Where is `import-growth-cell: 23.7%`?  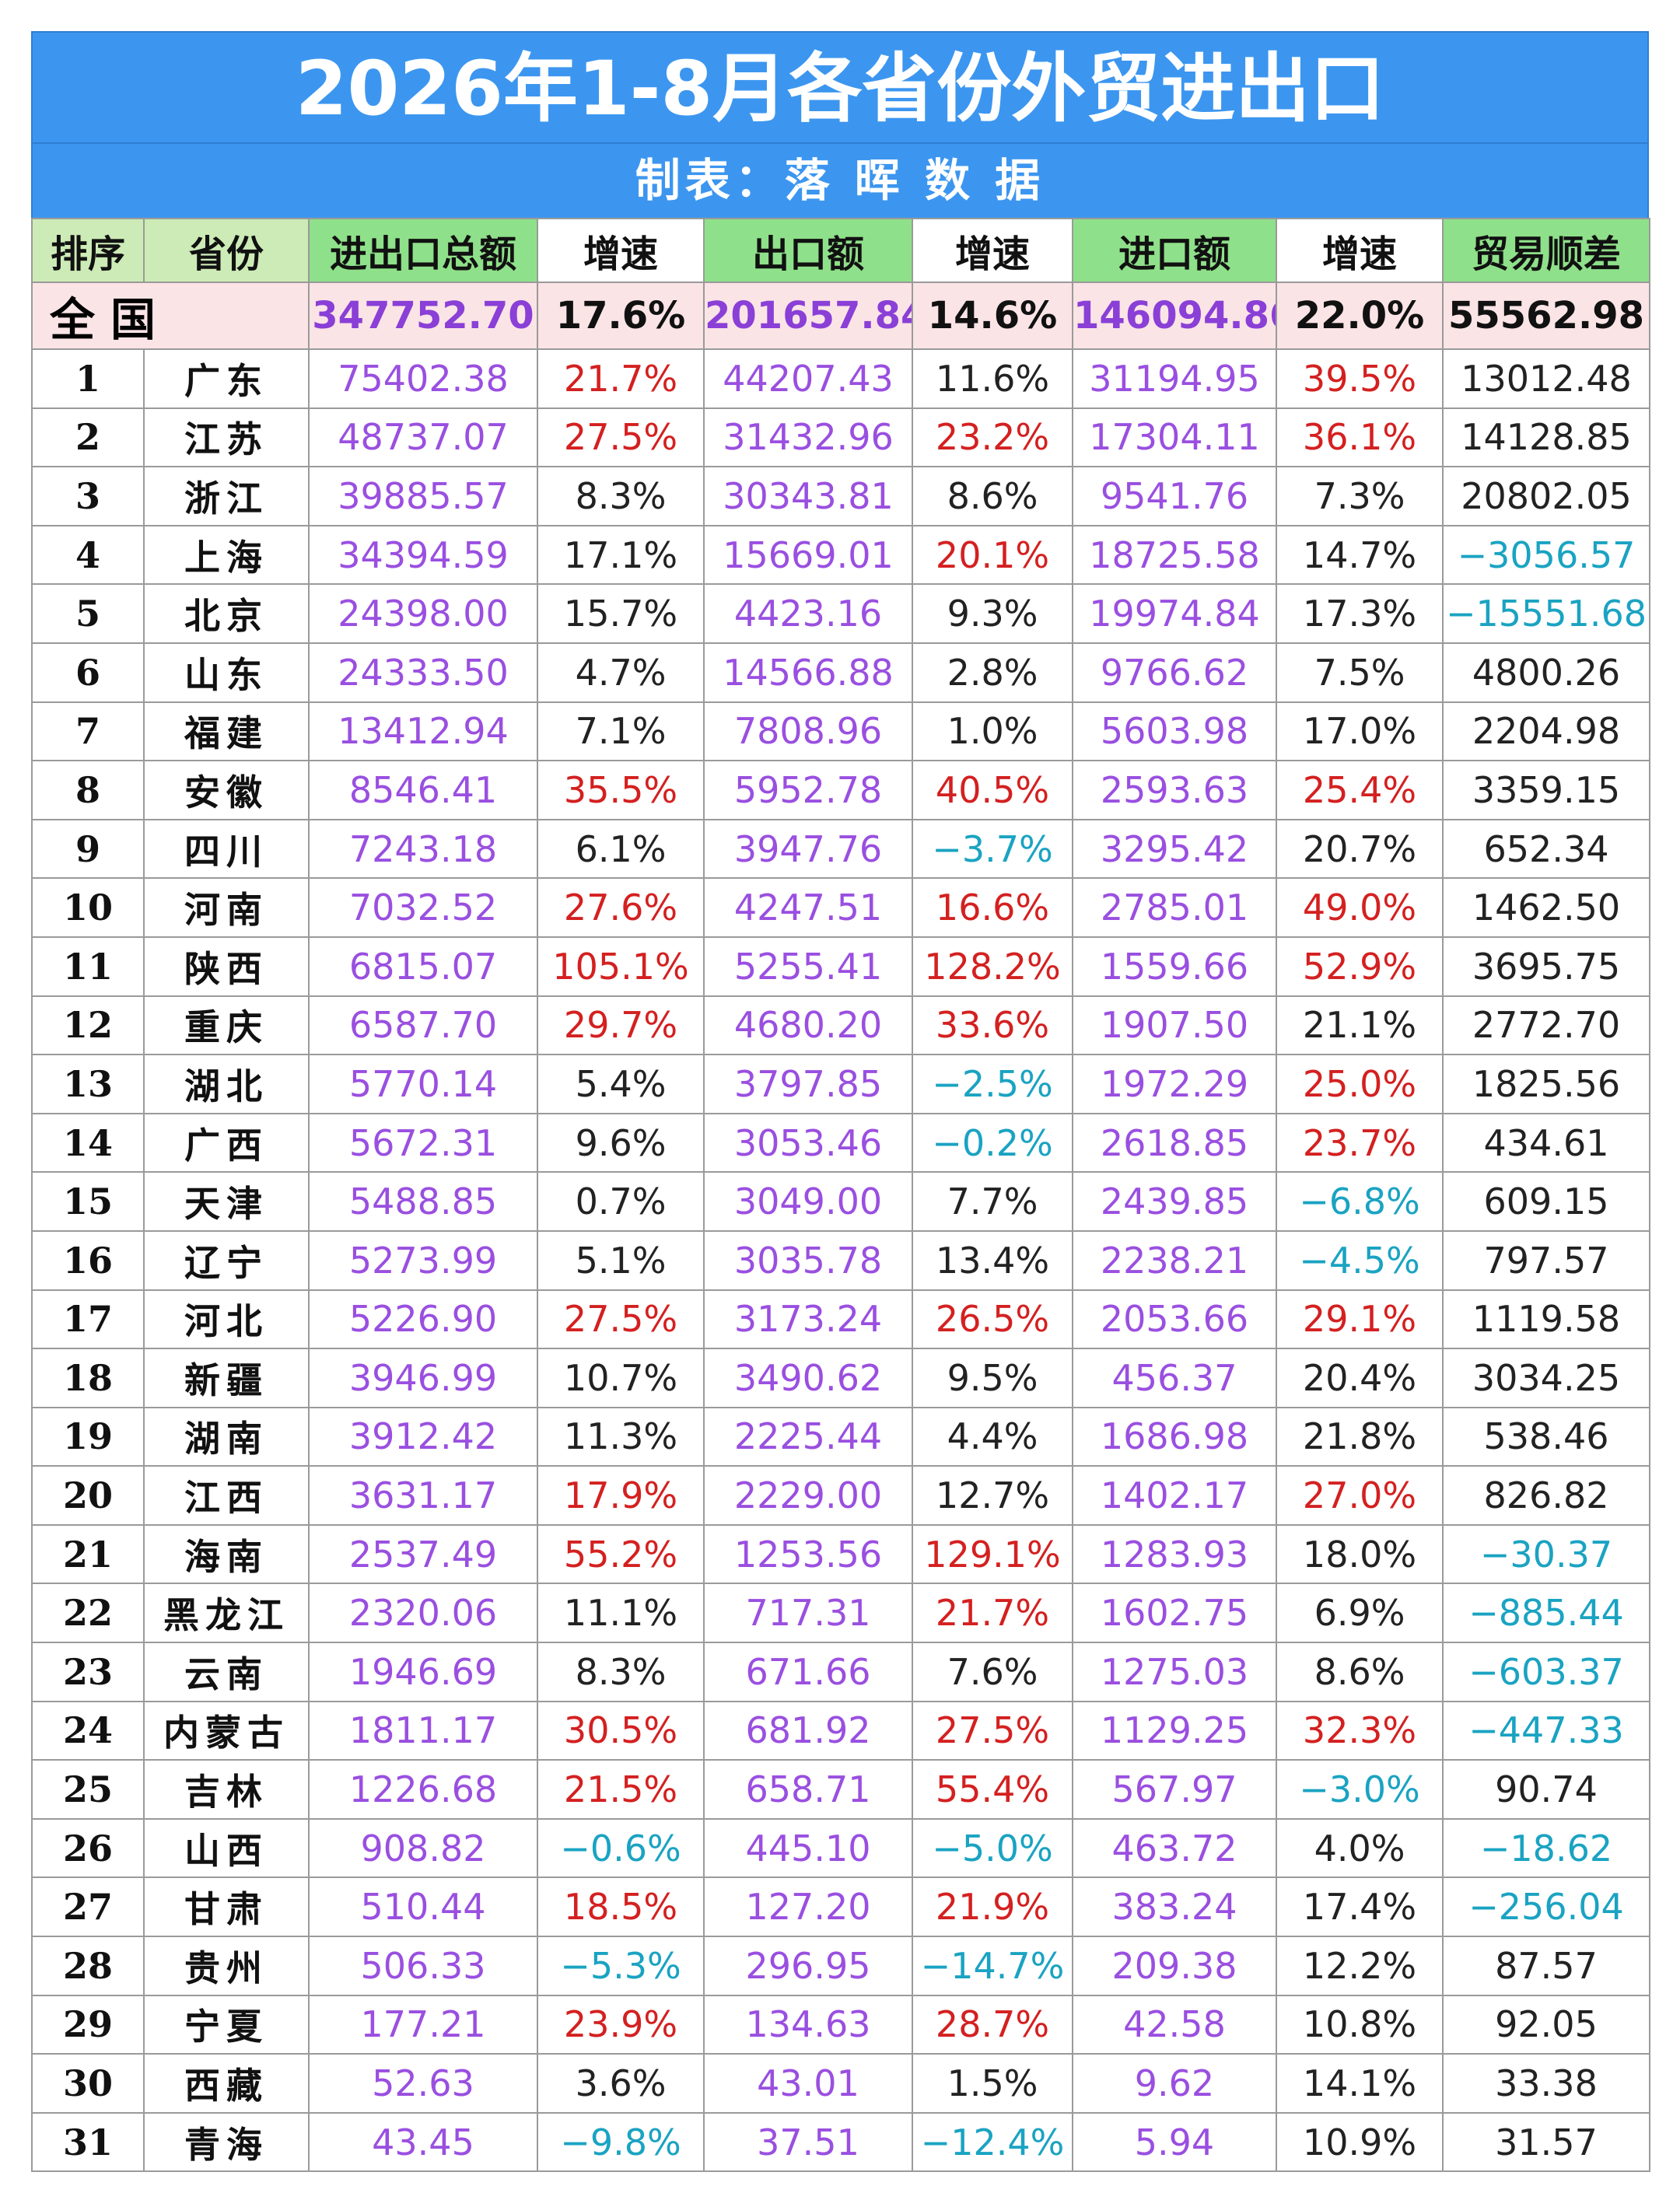
import-growth-cell: 23.7% is located at coordinates (1360, 1142).